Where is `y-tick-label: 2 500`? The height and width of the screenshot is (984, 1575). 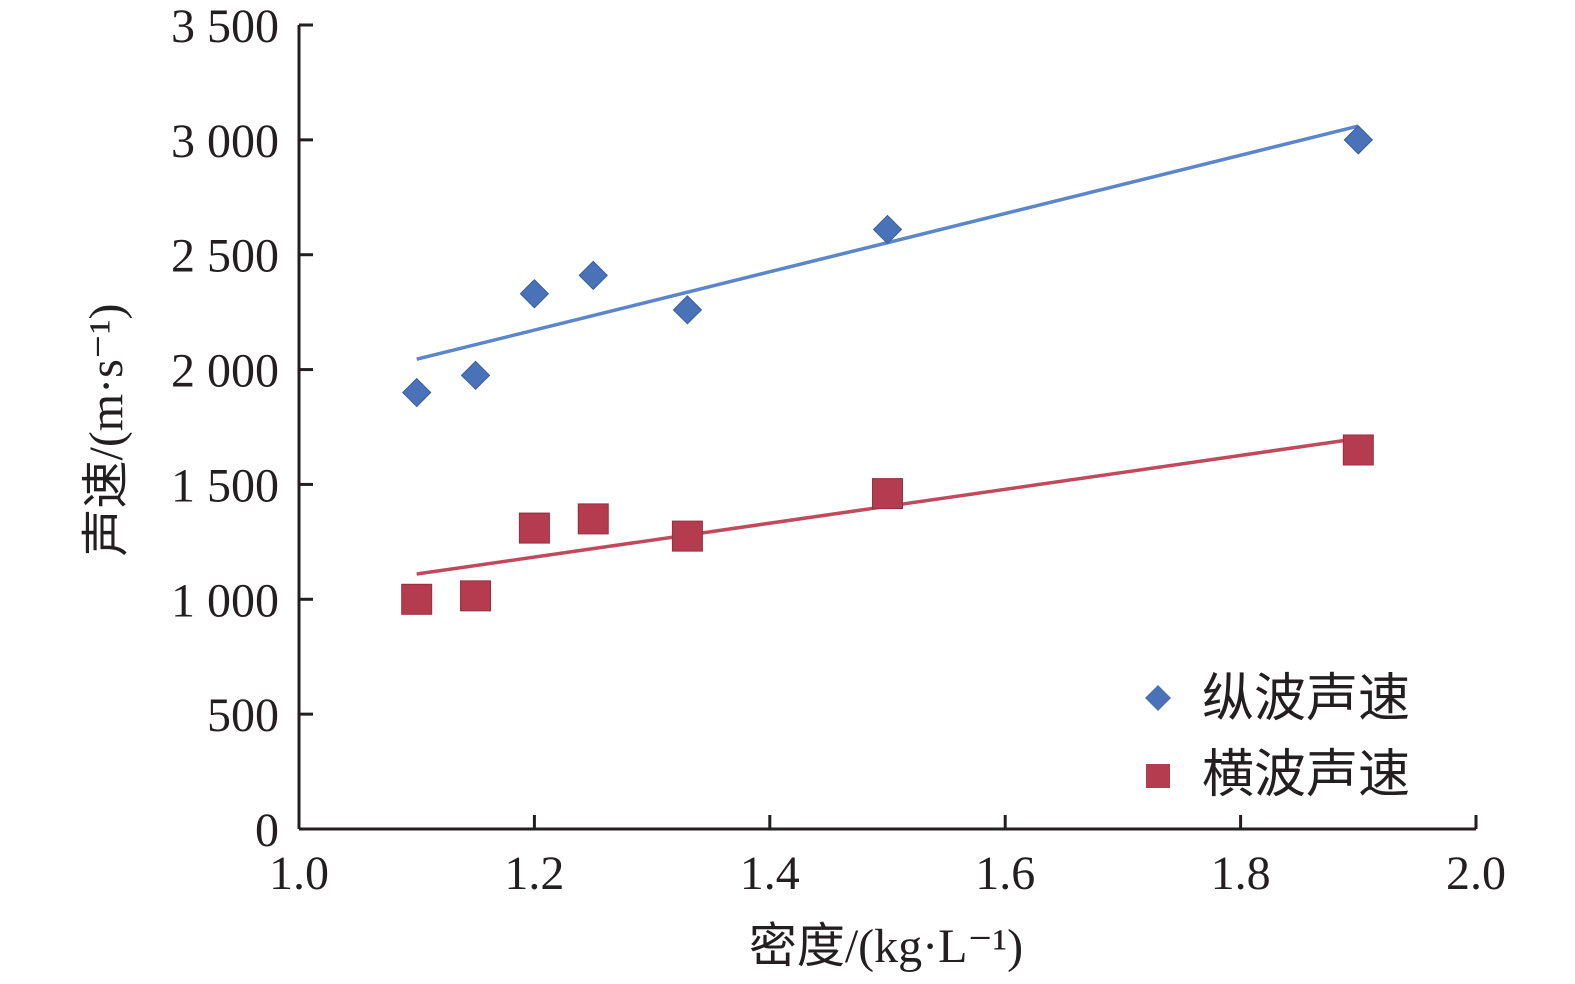
y-tick-label: 2 500 is located at coordinates (225, 256).